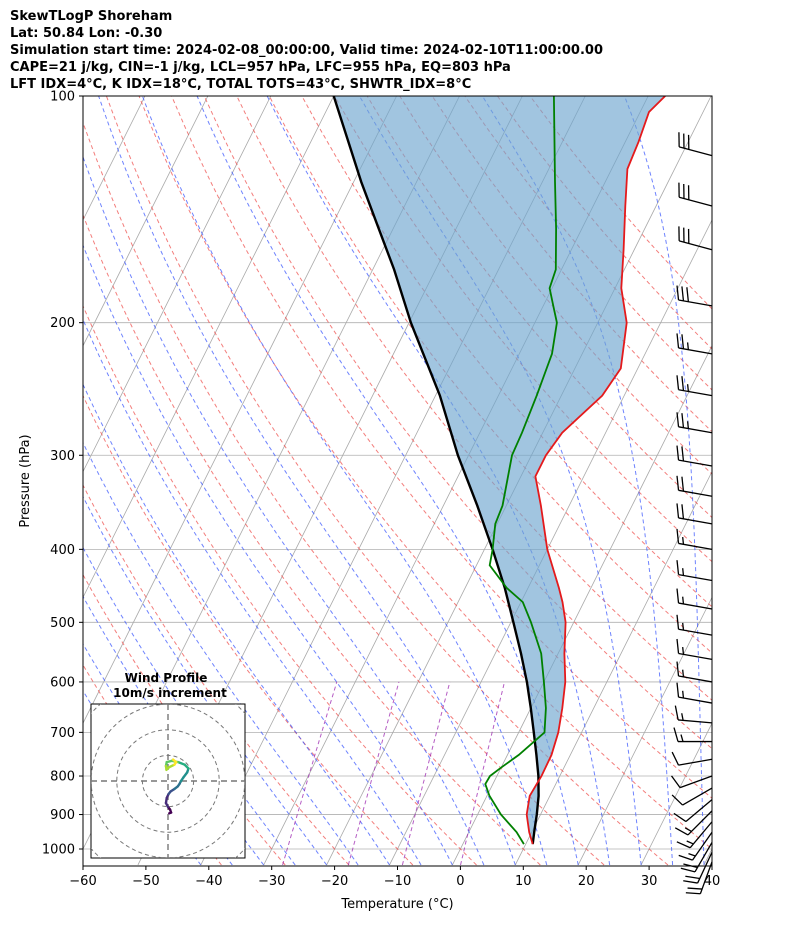  What do you see at coordinates (145, 881) in the screenshot?
I see `x-tick-label: −50` at bounding box center [145, 881].